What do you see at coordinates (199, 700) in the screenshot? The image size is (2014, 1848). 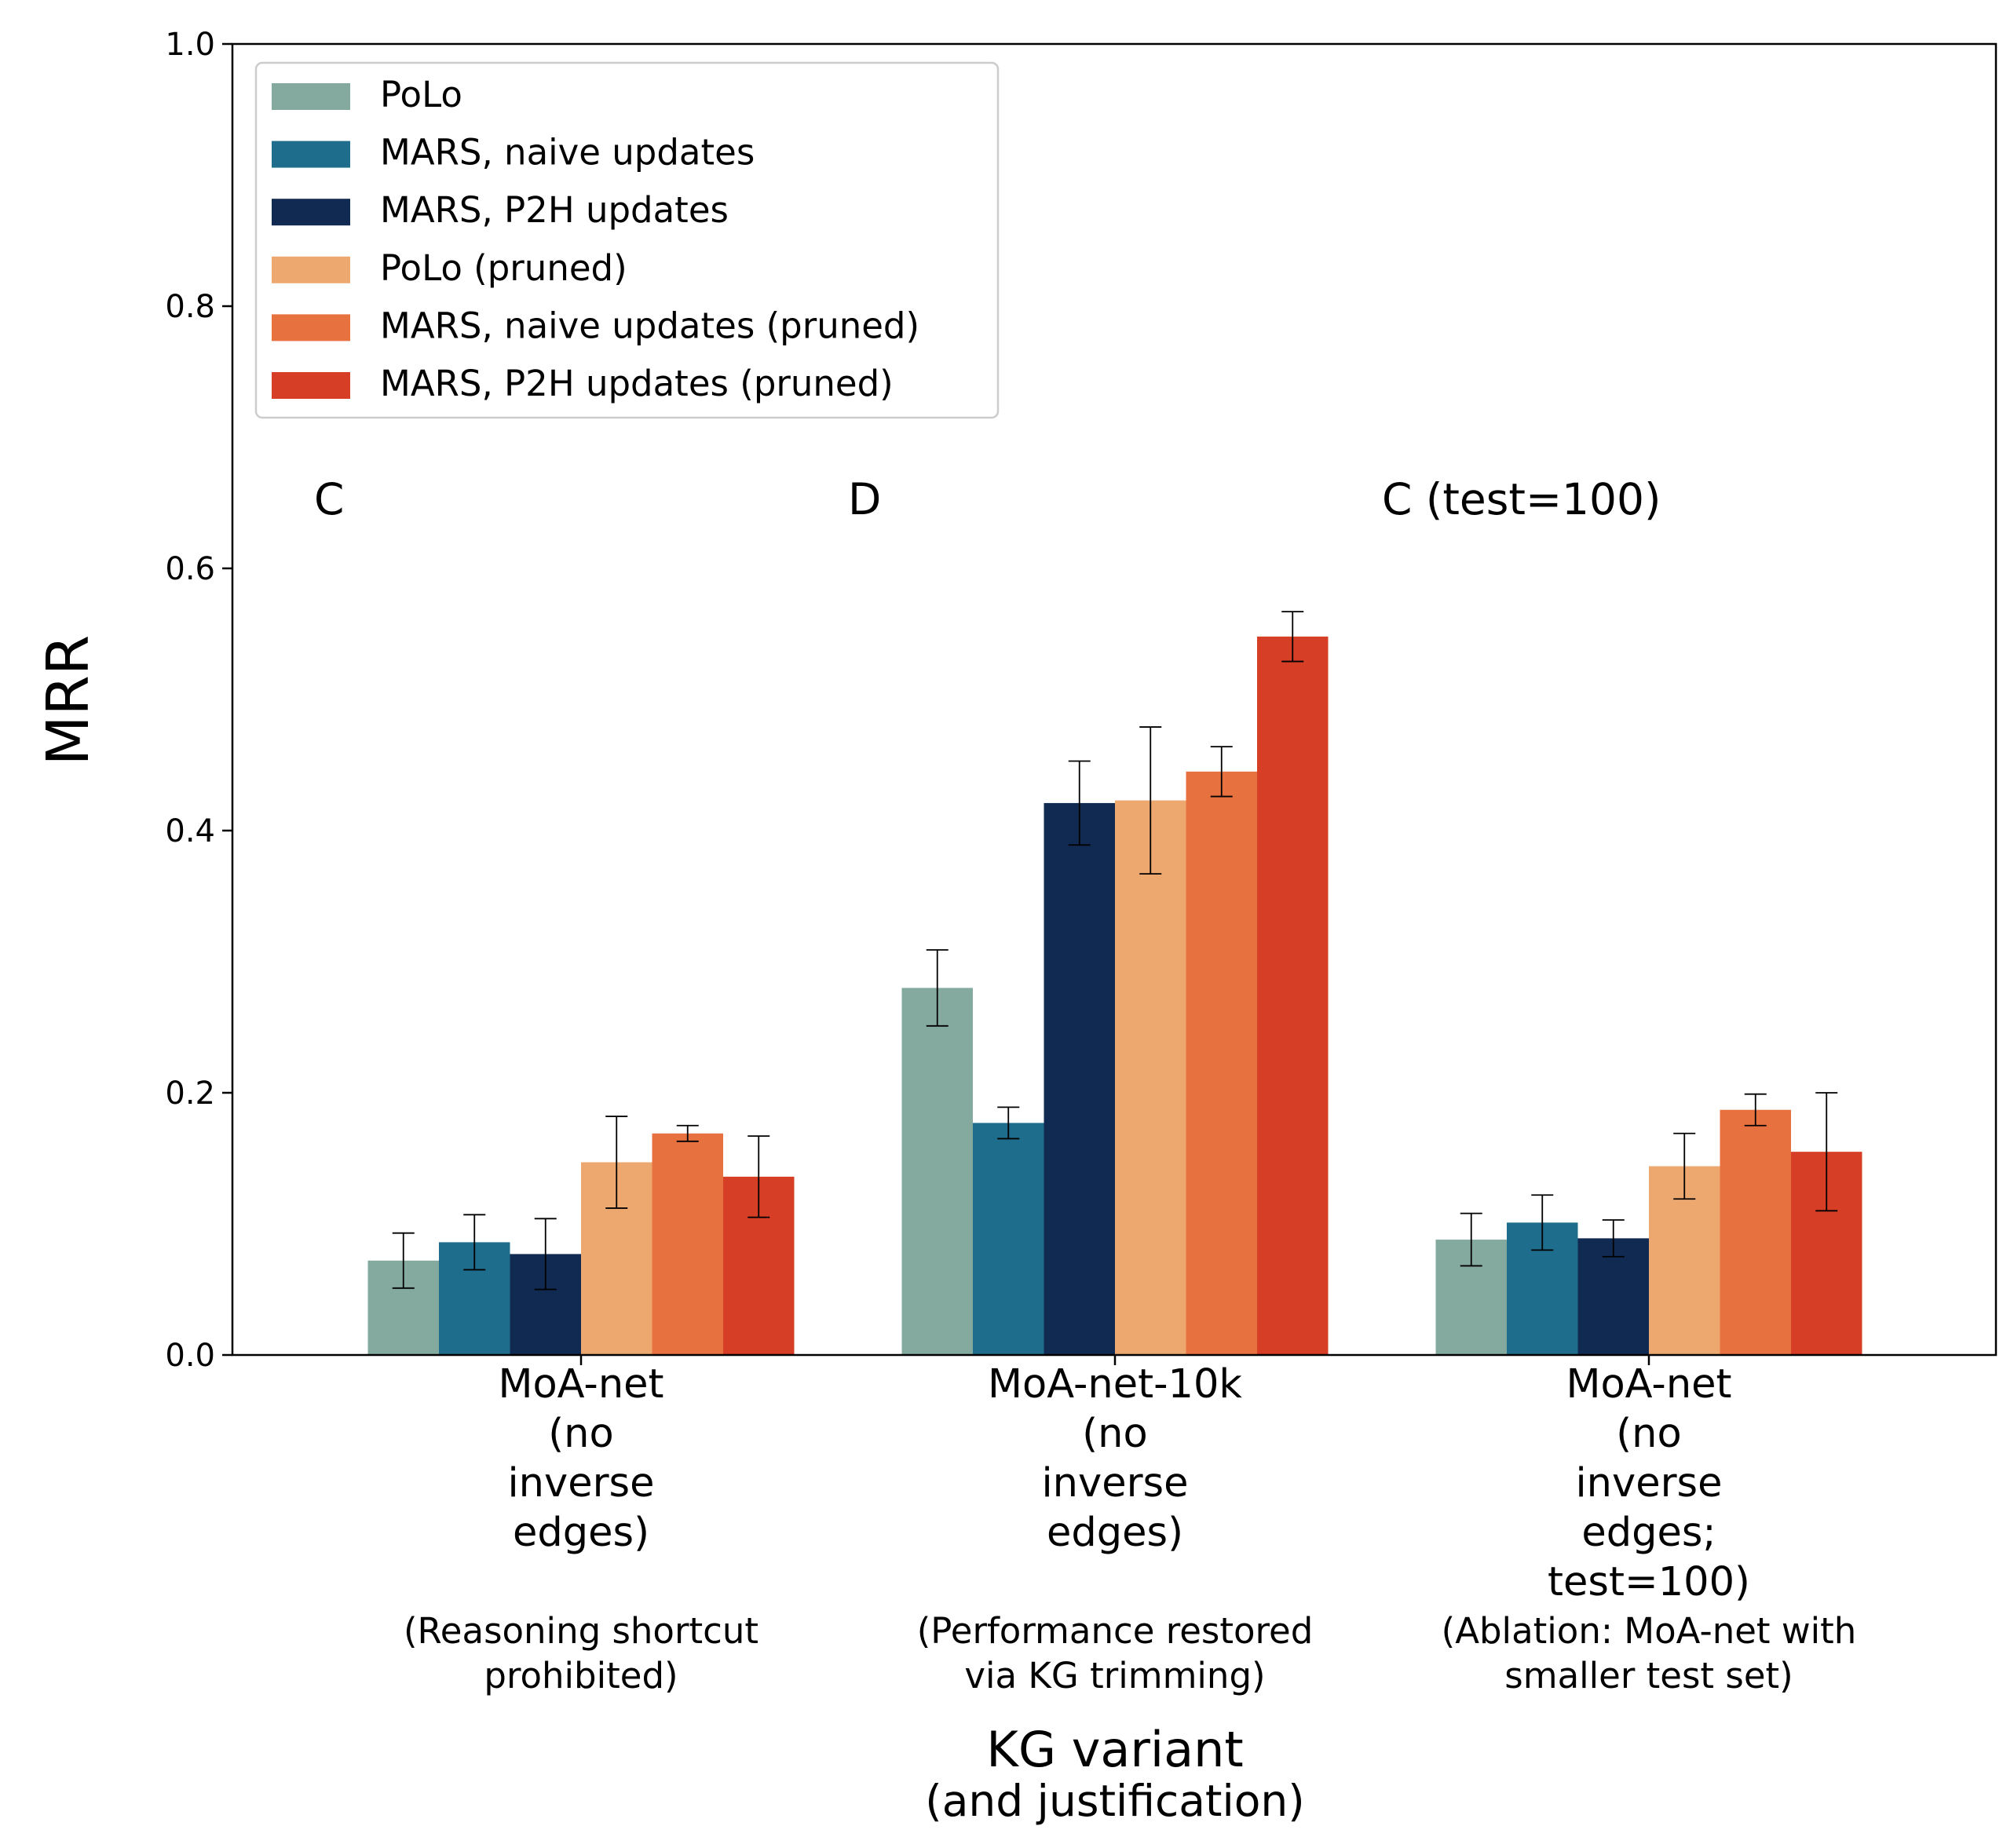 I see `y-axis: 0.0 0.2 0.4 0.6 0.8 1.0` at bounding box center [199, 700].